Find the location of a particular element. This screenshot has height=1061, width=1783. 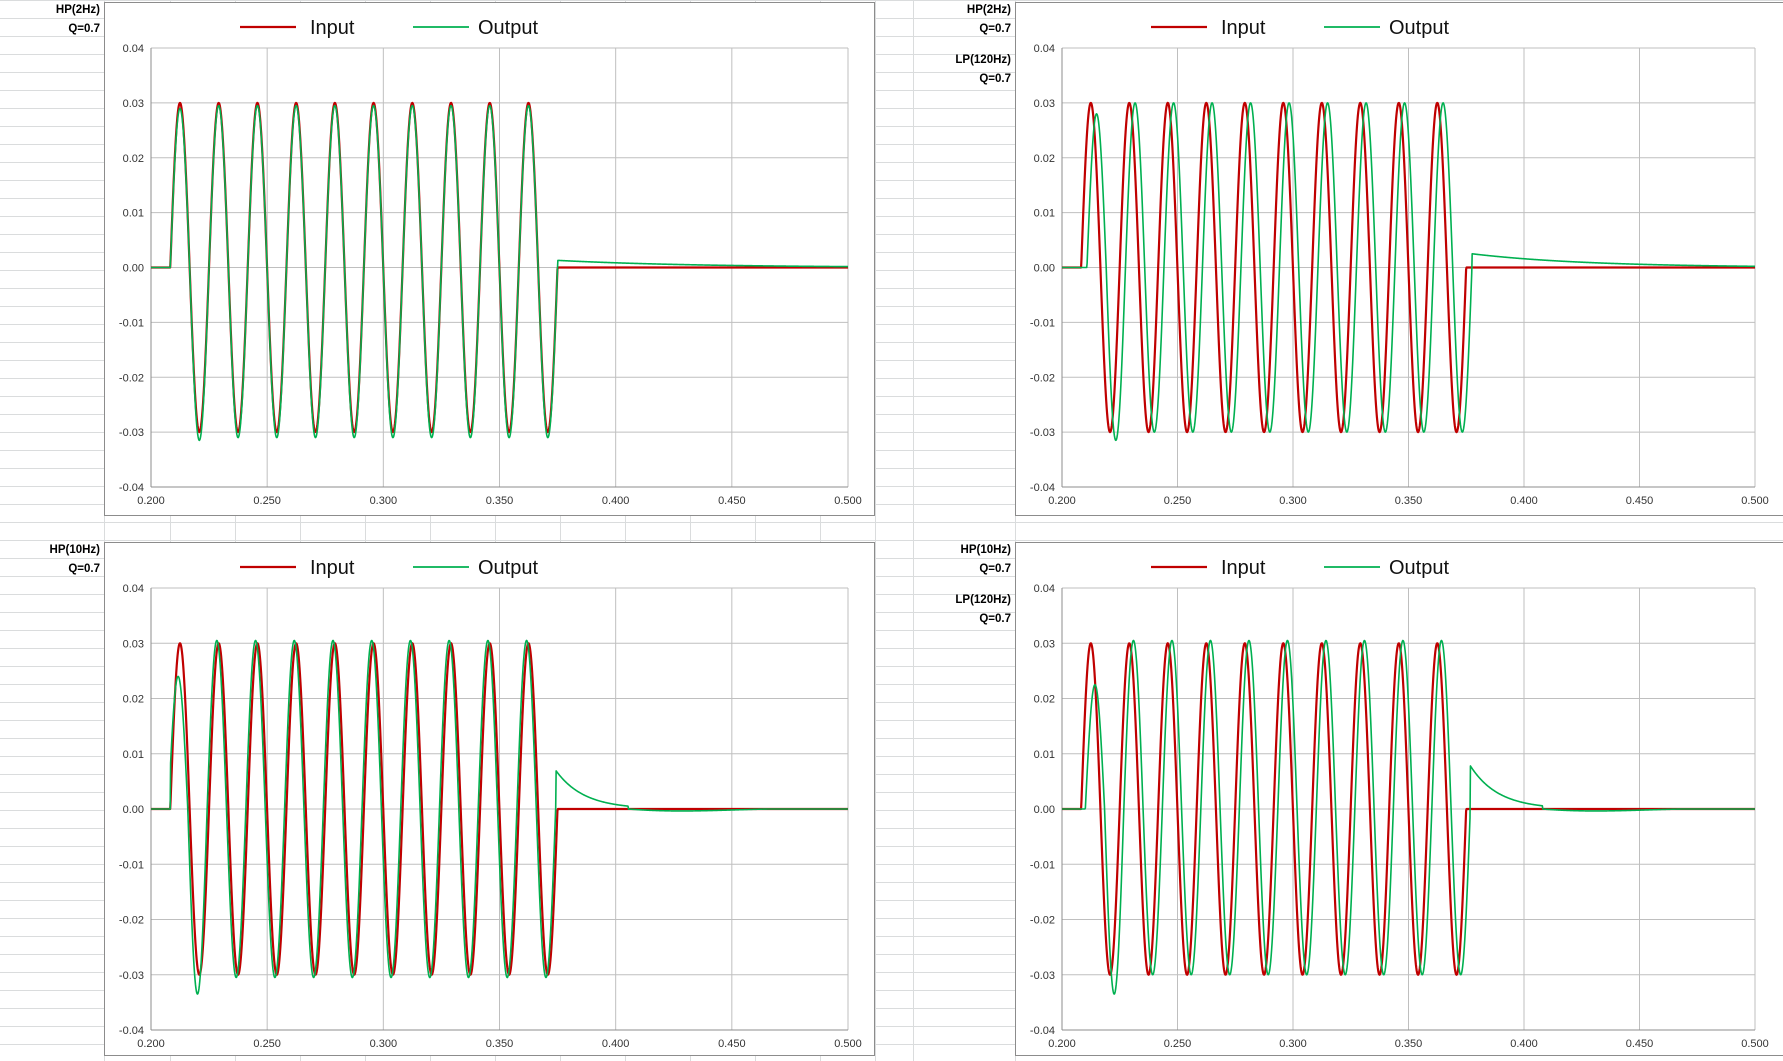

filter-label-top-right: HP(2Hz) Q=0.7 LP(120Hz) Q=0.7 is located at coordinates (962, 45).